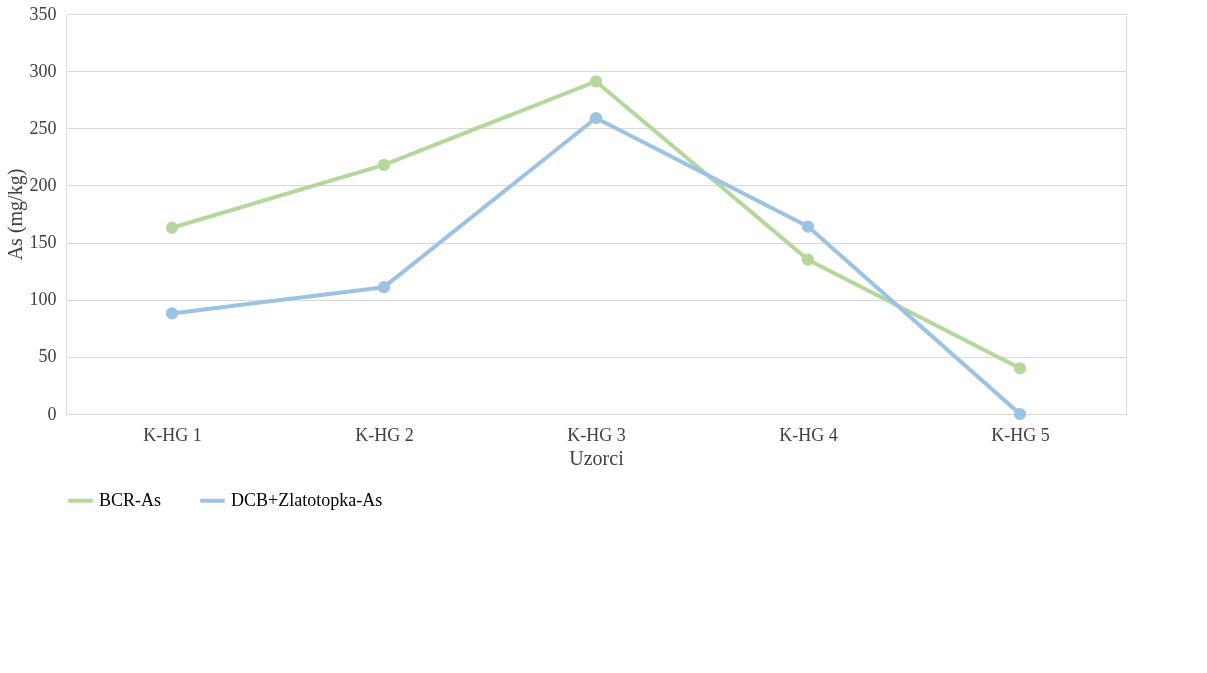  I want to click on x-tick-label: K-HG 4, so click(808, 434).